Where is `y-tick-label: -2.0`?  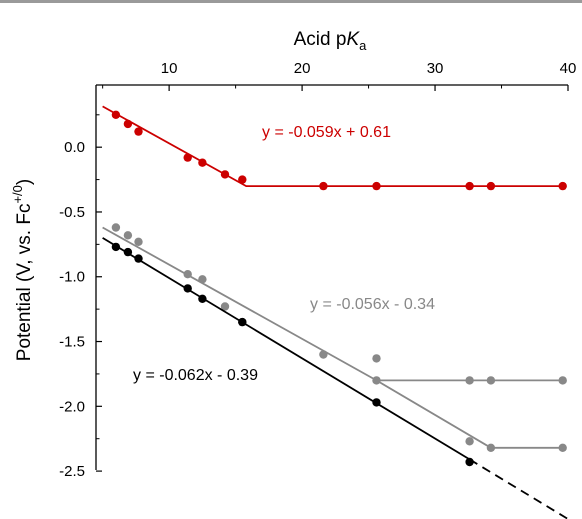 y-tick-label: -2.0 is located at coordinates (72, 406).